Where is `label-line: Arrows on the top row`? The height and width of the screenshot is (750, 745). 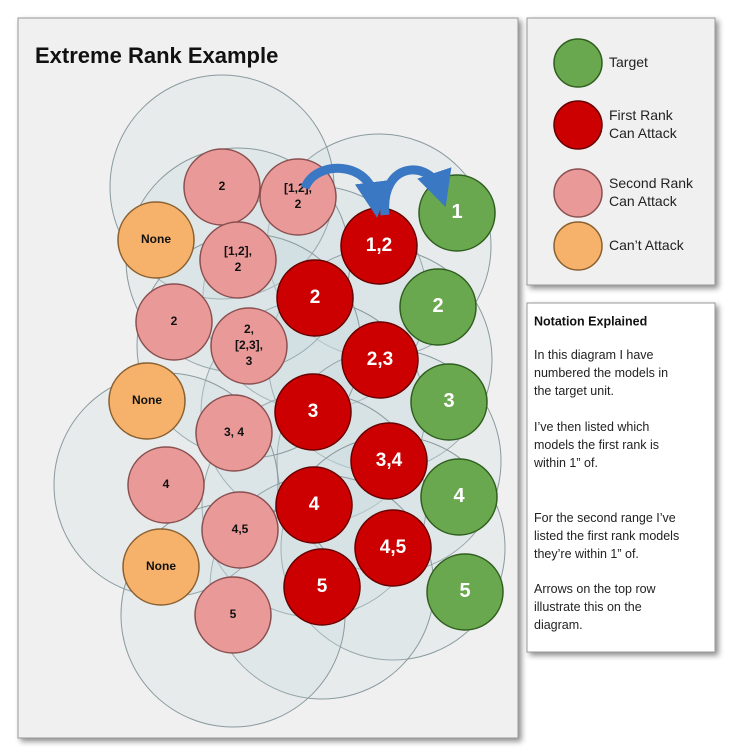 label-line: Arrows on the top row is located at coordinates (595, 589).